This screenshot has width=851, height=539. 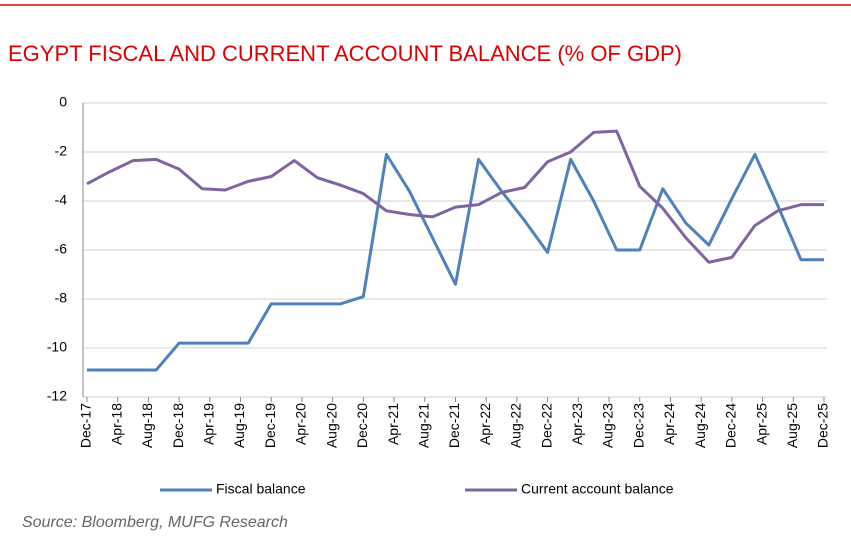 I want to click on x-tick-label: Aug-18, so click(x=147, y=425).